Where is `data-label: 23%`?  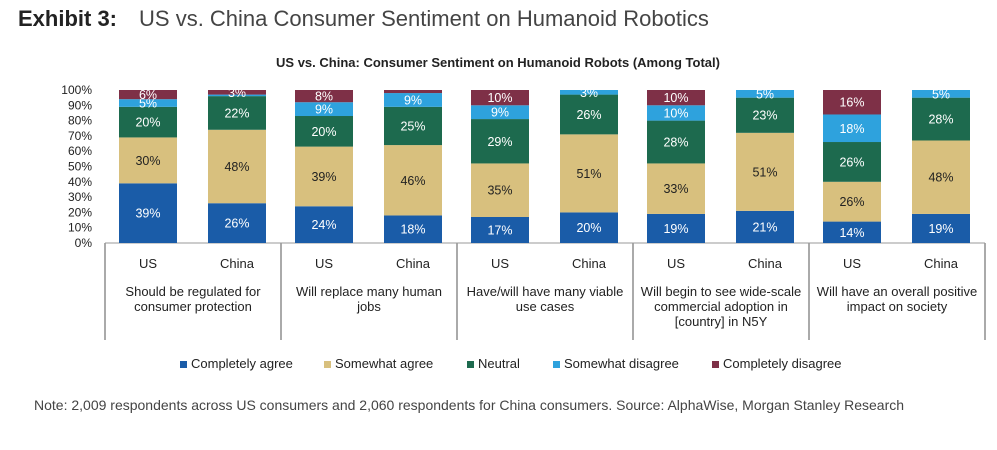
data-label: 23% is located at coordinates (764, 116).